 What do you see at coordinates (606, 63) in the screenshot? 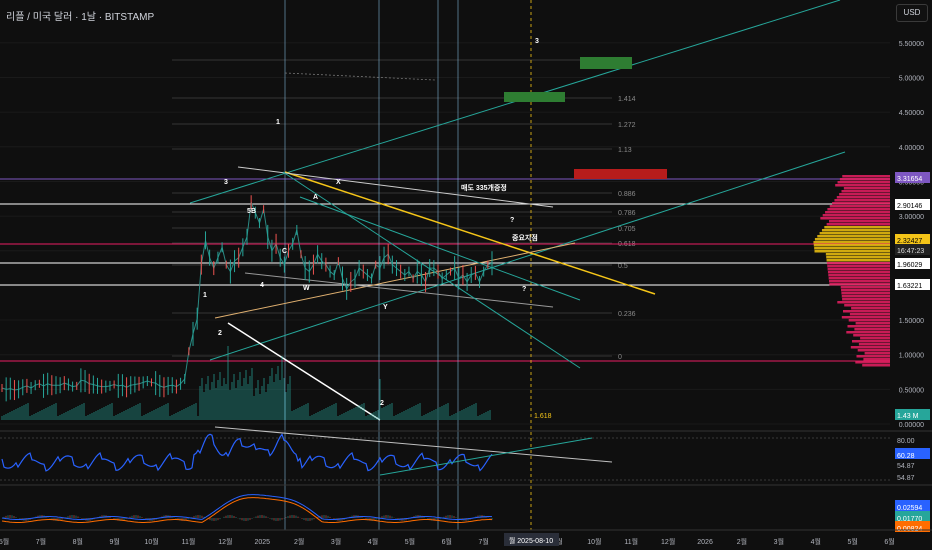
I see `target-box-green` at bounding box center [606, 63].